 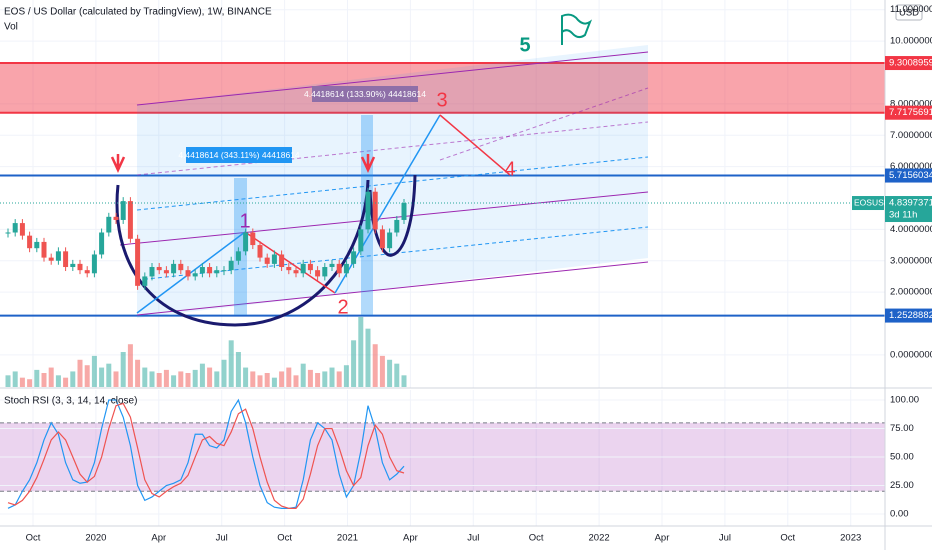 I want to click on rsi-k-line, so click(x=206, y=453).